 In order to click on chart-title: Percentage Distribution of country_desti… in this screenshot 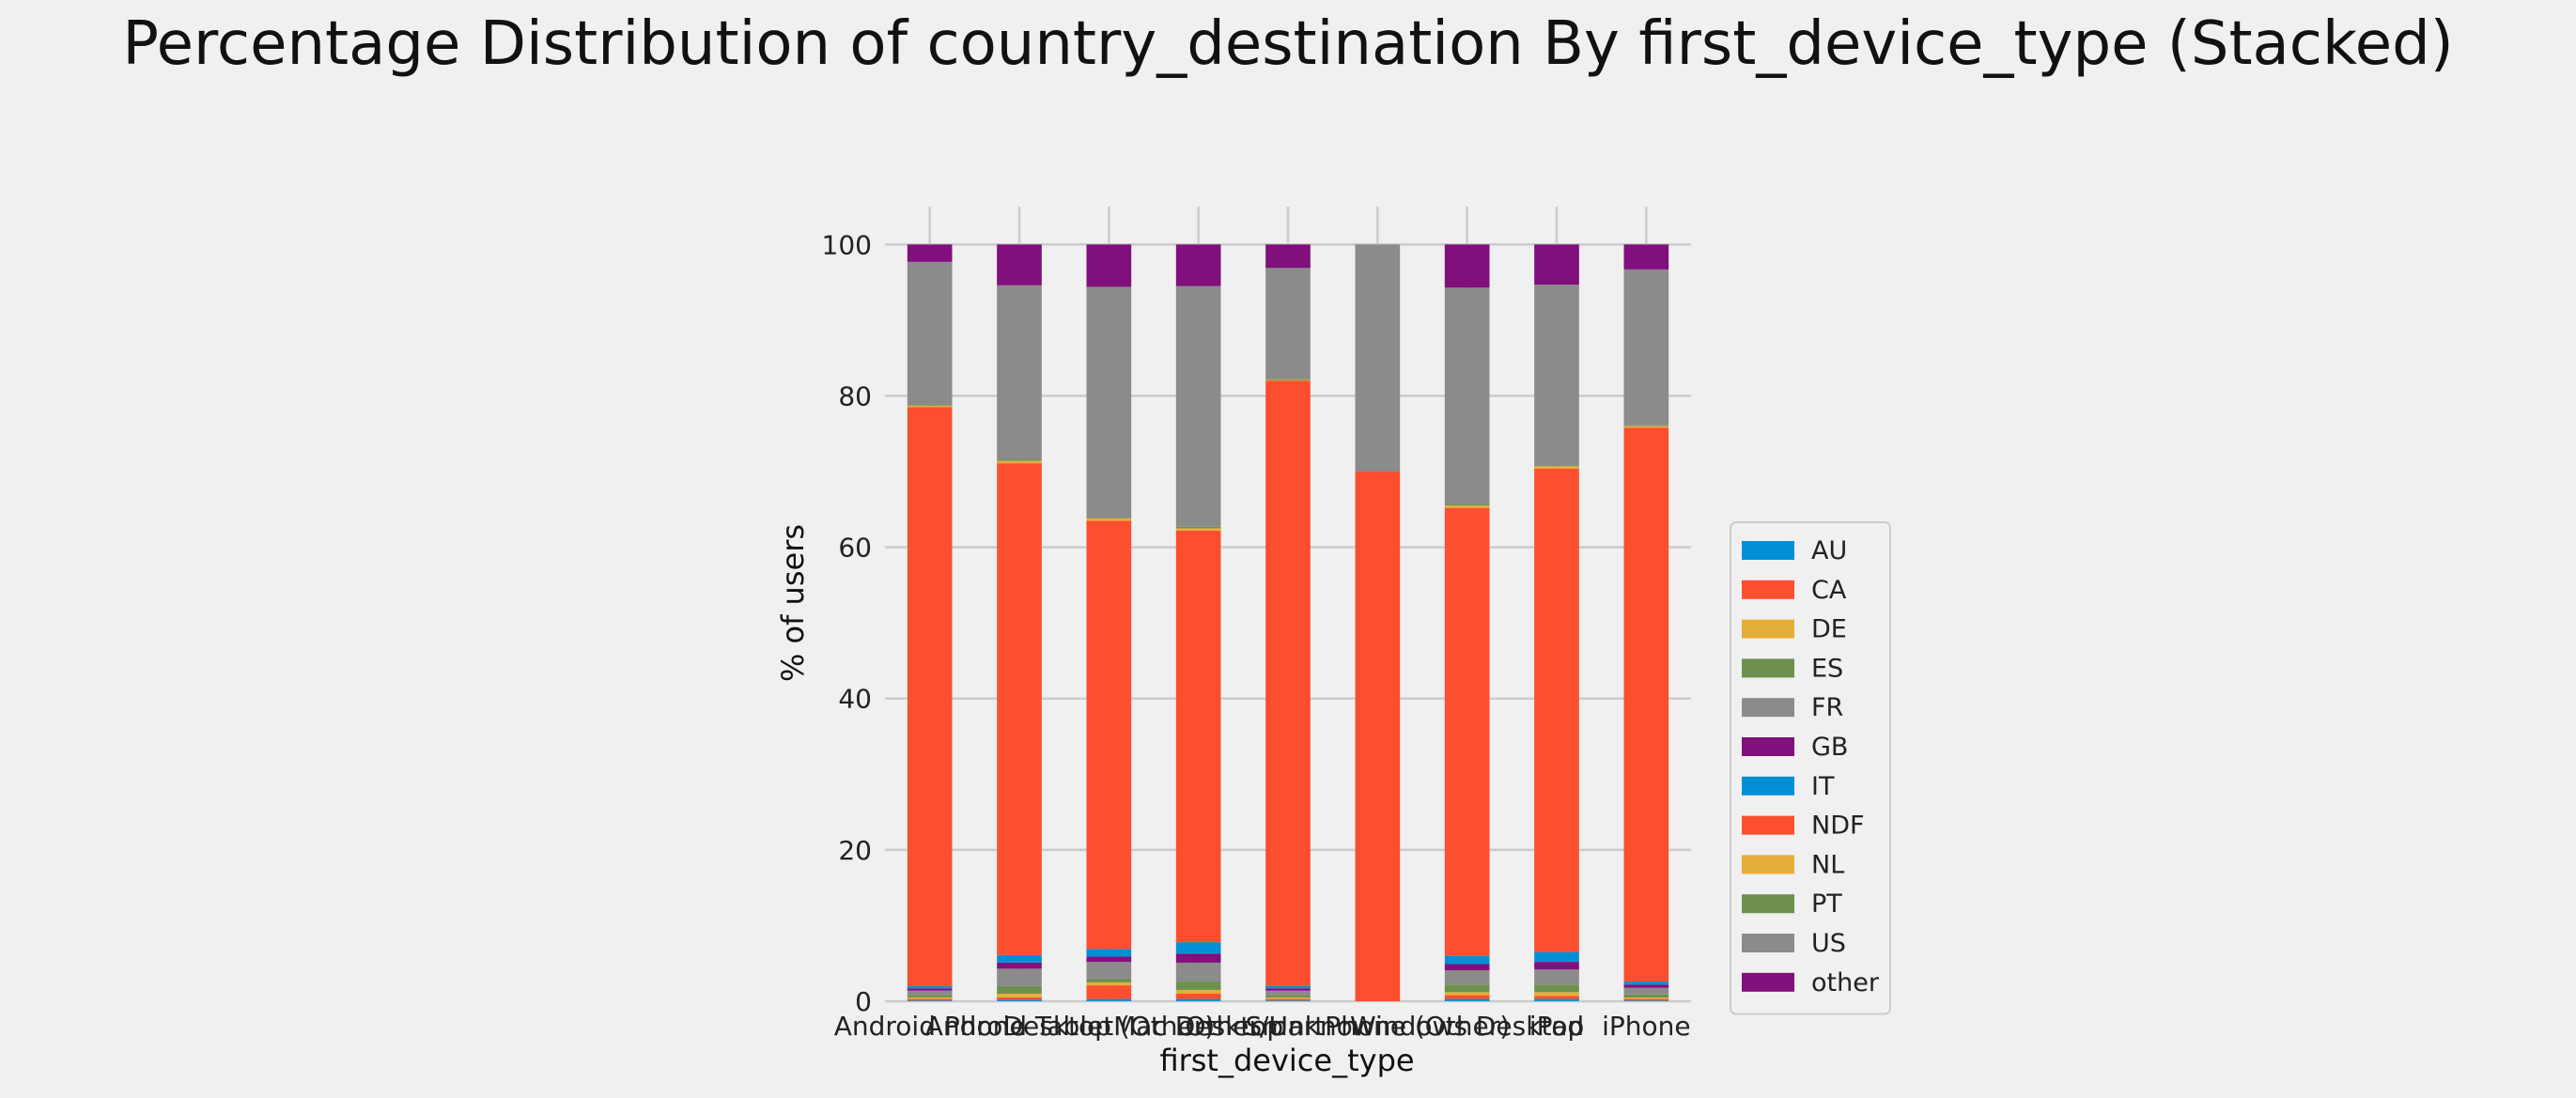, I will do `click(1288, 44)`.